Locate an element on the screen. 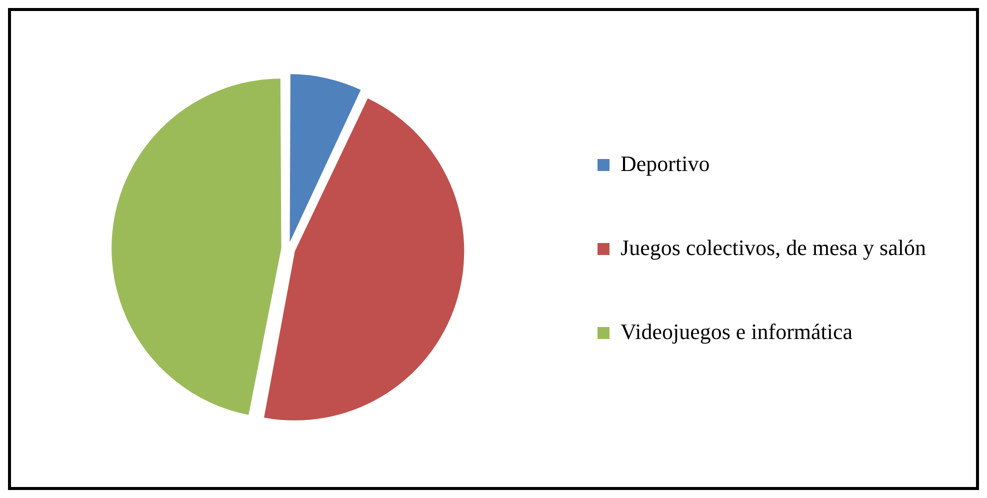 Image resolution: width=987 pixels, height=498 pixels. legend-label: Juegos colectivos, de mesa y salón is located at coordinates (773, 247).